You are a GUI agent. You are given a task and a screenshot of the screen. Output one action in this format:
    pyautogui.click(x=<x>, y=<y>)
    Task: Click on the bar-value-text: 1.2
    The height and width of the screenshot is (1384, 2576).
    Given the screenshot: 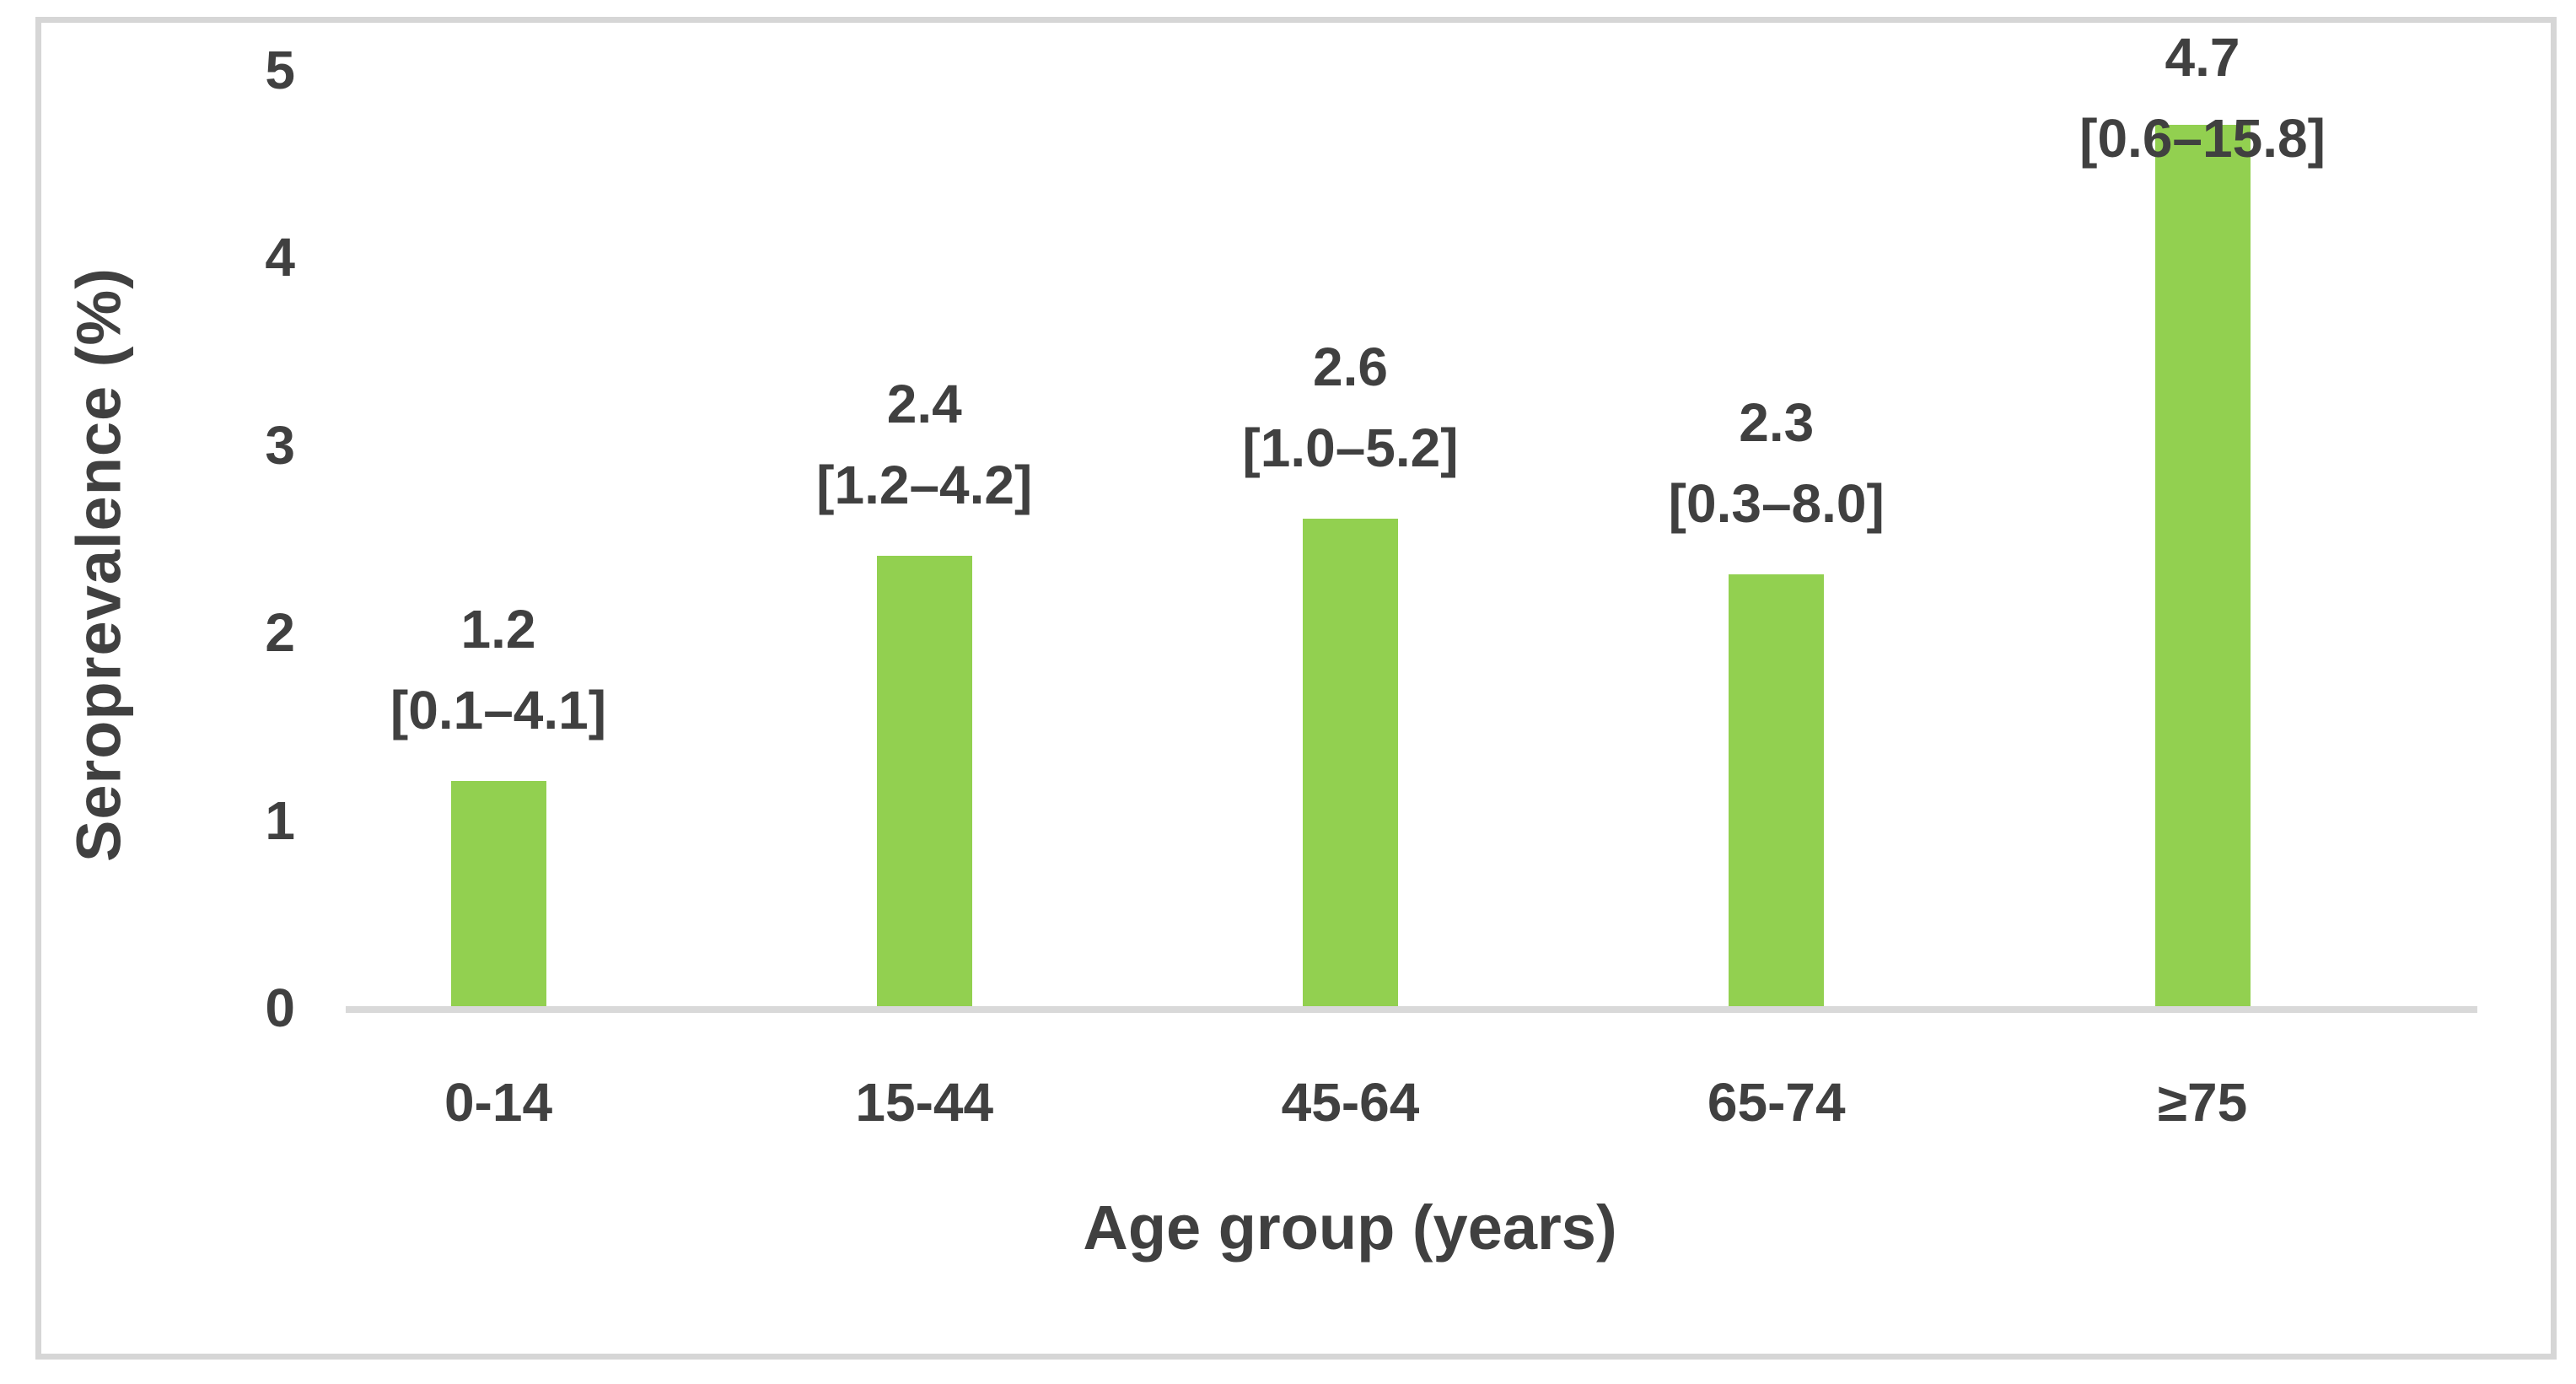 What is the action you would take?
    pyautogui.click(x=498, y=629)
    